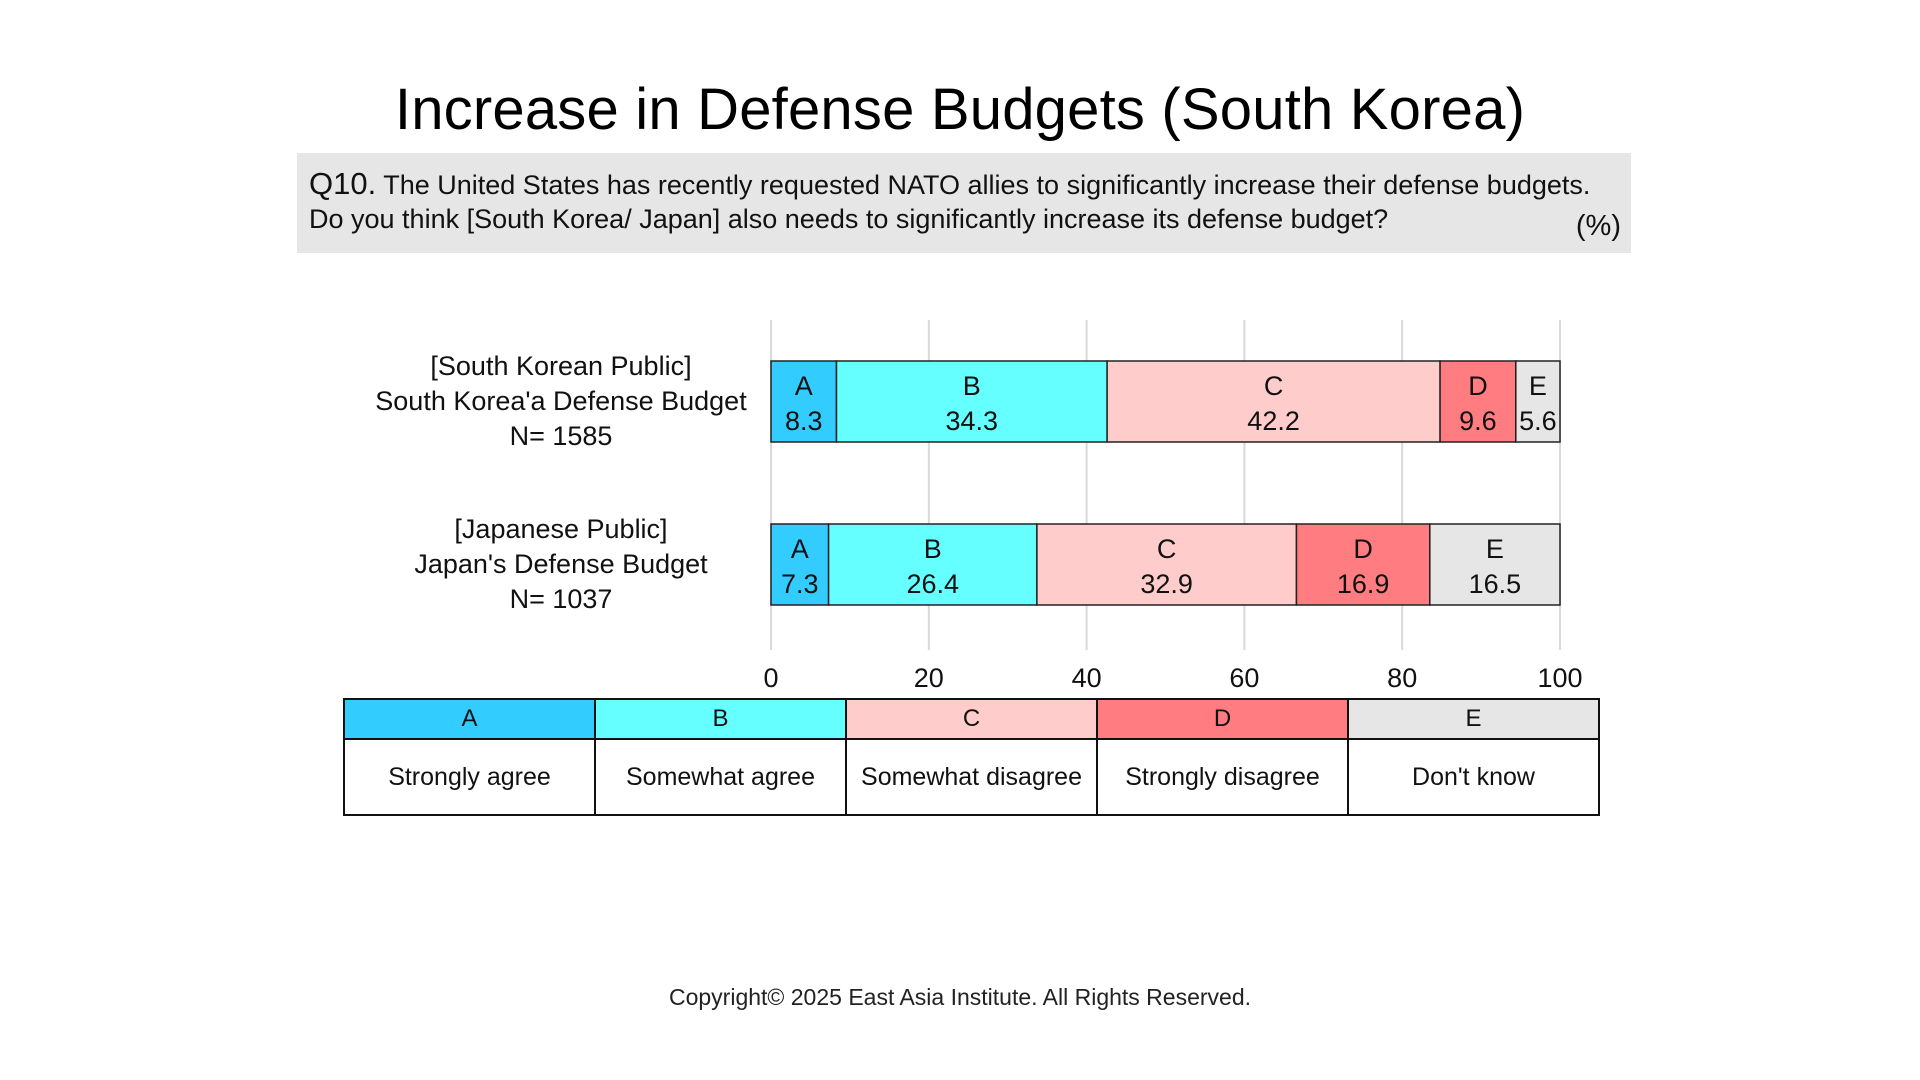  What do you see at coordinates (1222, 777) in the screenshot?
I see `legend-label-d: Strongly disagree` at bounding box center [1222, 777].